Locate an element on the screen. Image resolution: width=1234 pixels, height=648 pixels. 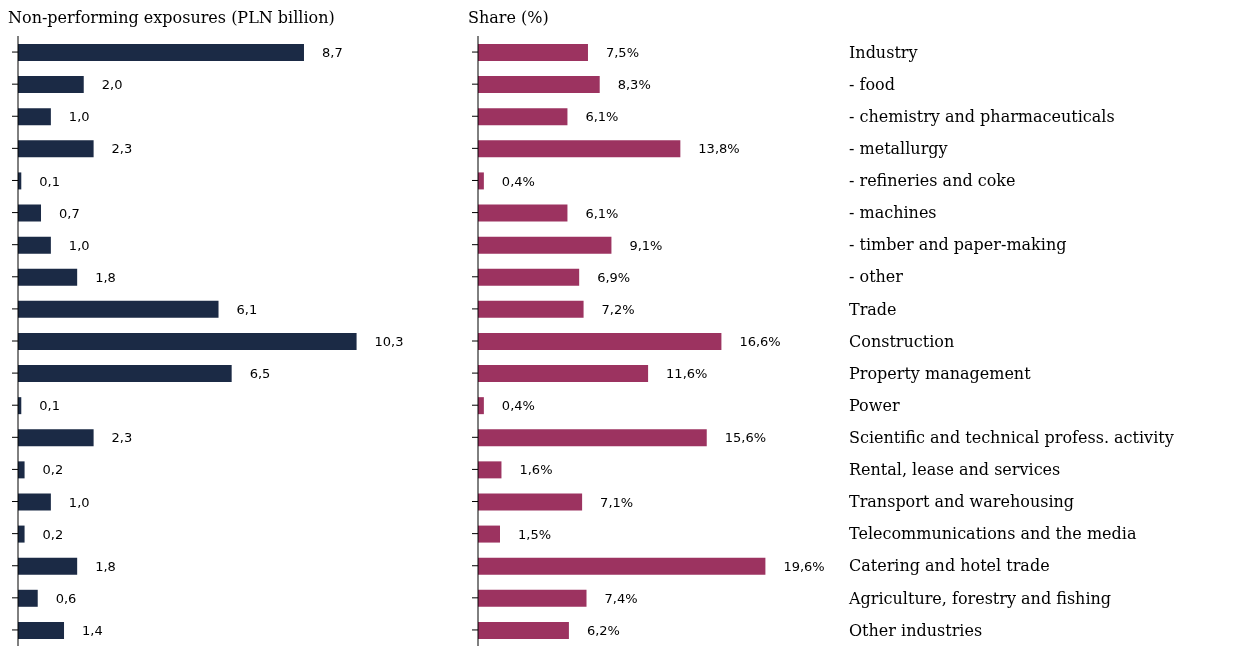
y-tick-label: Rental, lease and services is located at coordinates (955, 470).